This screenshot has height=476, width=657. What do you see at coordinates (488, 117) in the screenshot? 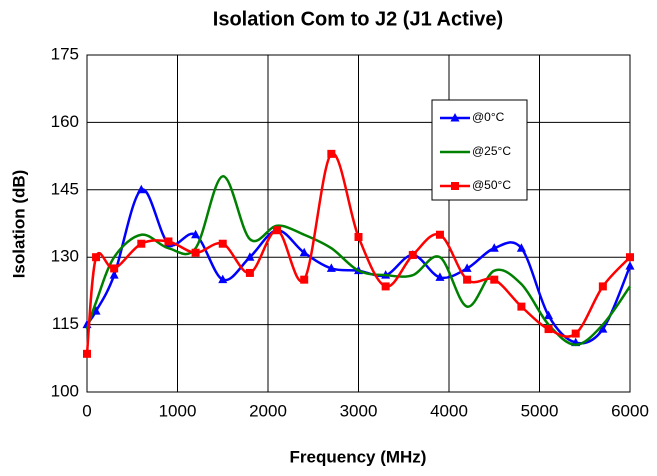
I see `legend-label: @0°C` at bounding box center [488, 117].